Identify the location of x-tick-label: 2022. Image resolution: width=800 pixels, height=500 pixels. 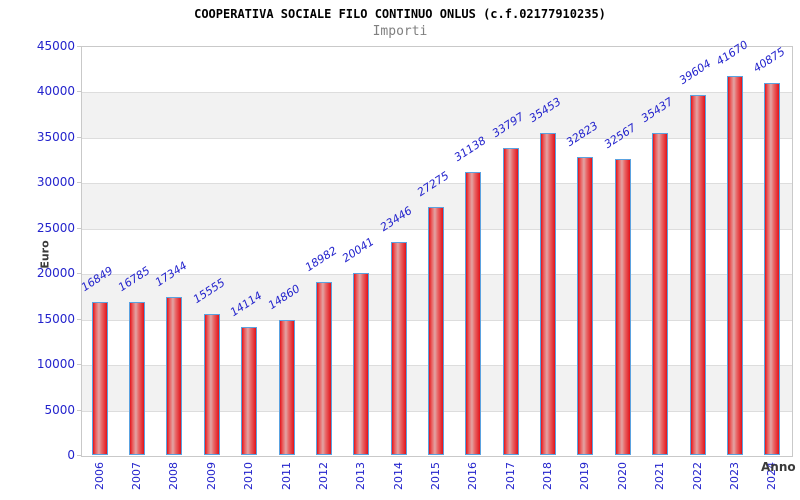
(697, 476).